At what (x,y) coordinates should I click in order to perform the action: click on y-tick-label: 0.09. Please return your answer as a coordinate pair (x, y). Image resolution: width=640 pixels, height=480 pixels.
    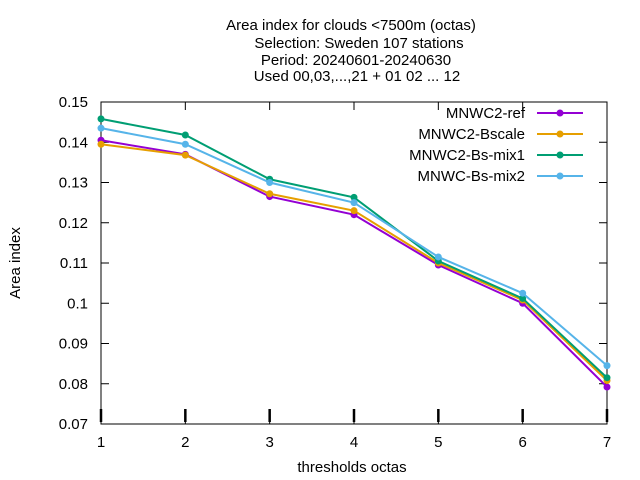
    Looking at the image, I should click on (73, 344).